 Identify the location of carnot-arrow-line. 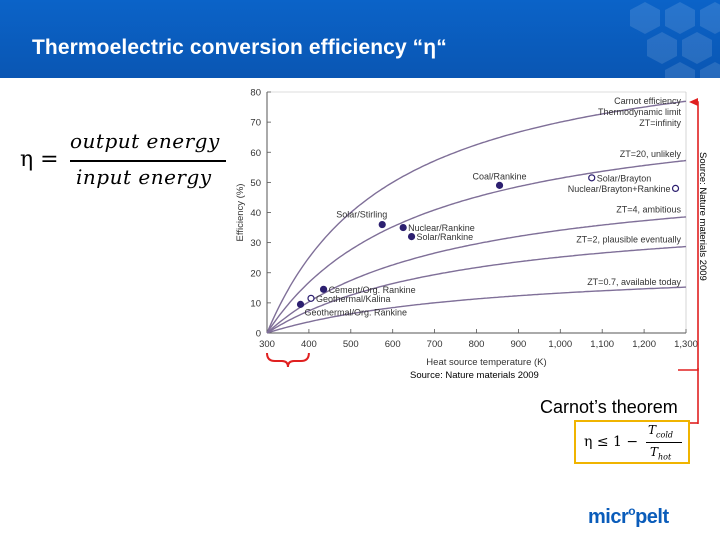
(688, 236).